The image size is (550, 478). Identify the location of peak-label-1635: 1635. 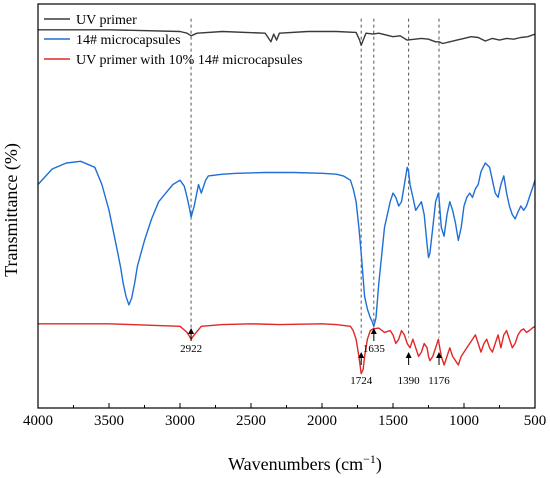
(374, 349).